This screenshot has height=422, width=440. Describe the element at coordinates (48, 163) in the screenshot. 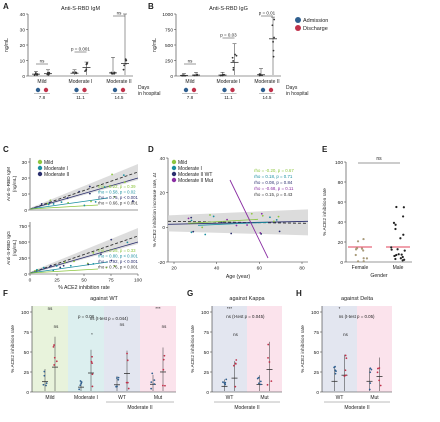

I see `panel-C-legend-label: Mild` at that location.